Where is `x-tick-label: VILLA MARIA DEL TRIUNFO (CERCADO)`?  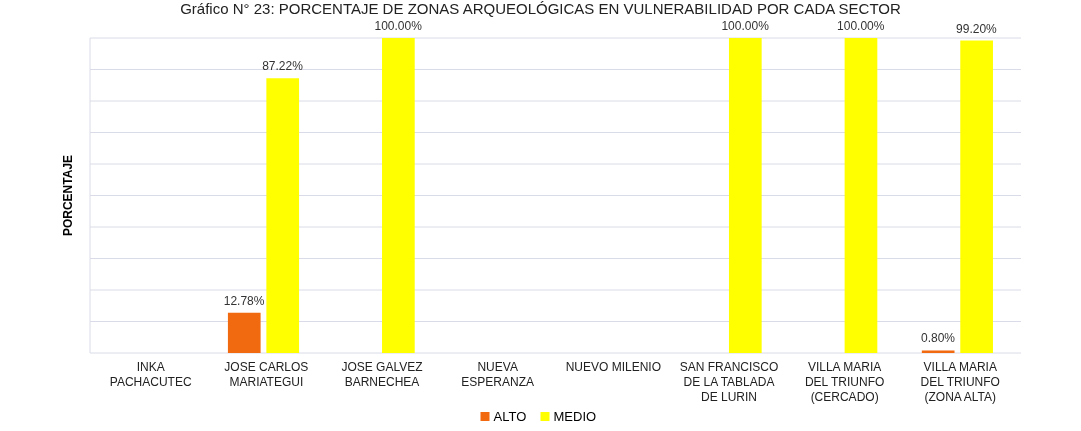 x-tick-label: VILLA MARIA DEL TRIUNFO (CERCADO) is located at coordinates (844, 382).